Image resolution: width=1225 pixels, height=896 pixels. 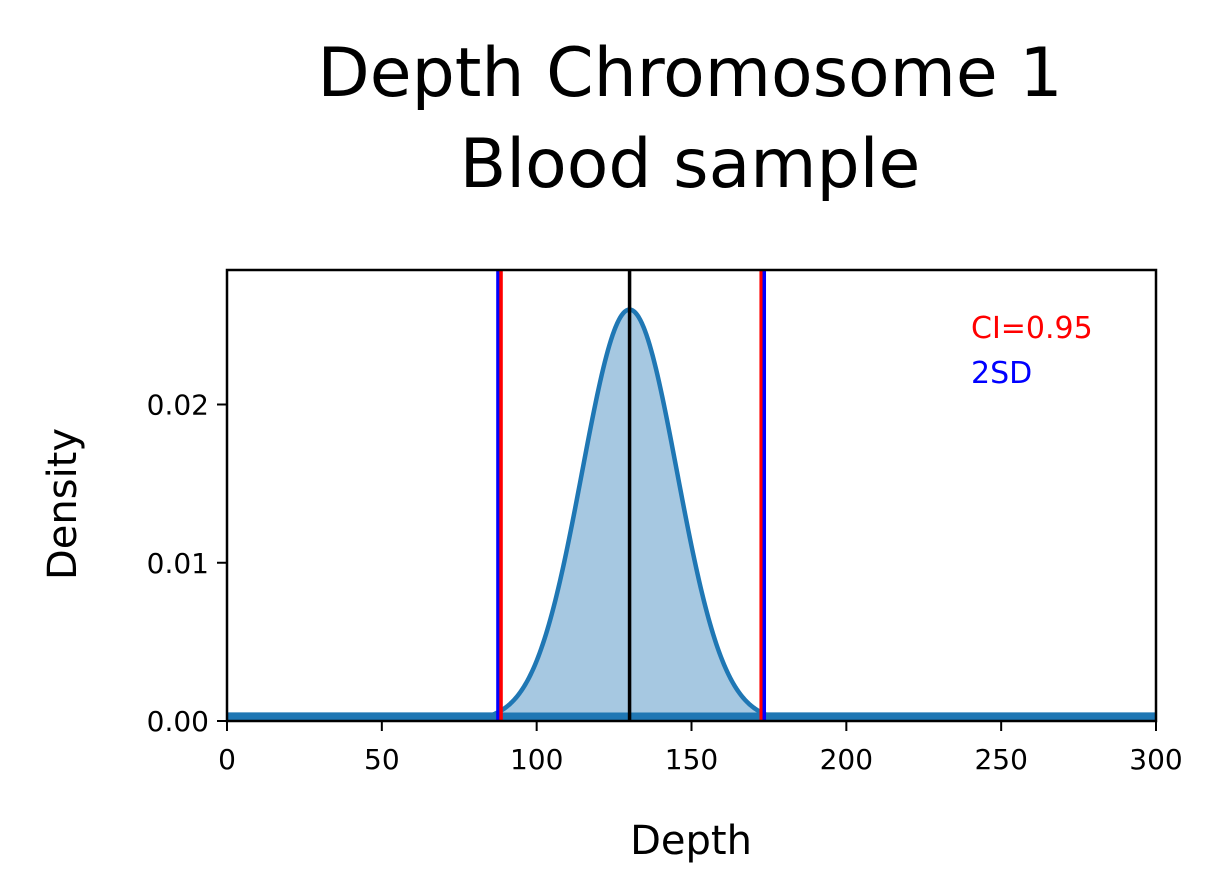 I want to click on x-tick-label: 200, so click(x=846, y=759).